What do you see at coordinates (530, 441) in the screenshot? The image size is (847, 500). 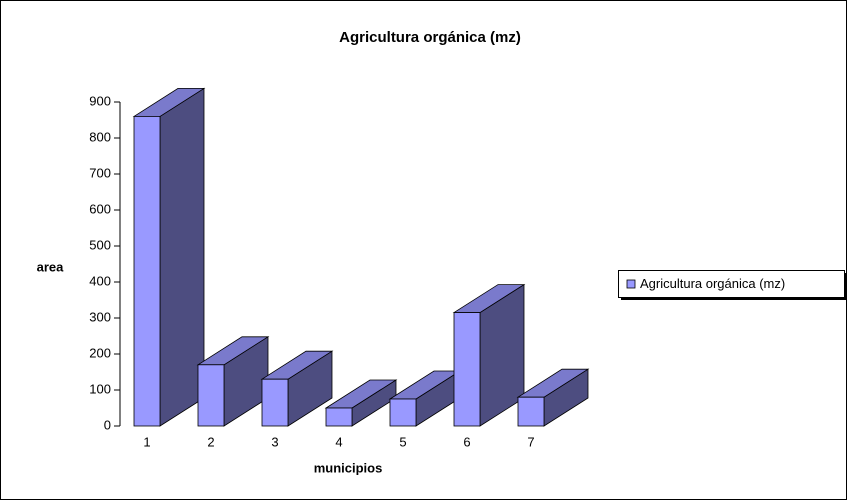 I see `x-tick-label: 7` at bounding box center [530, 441].